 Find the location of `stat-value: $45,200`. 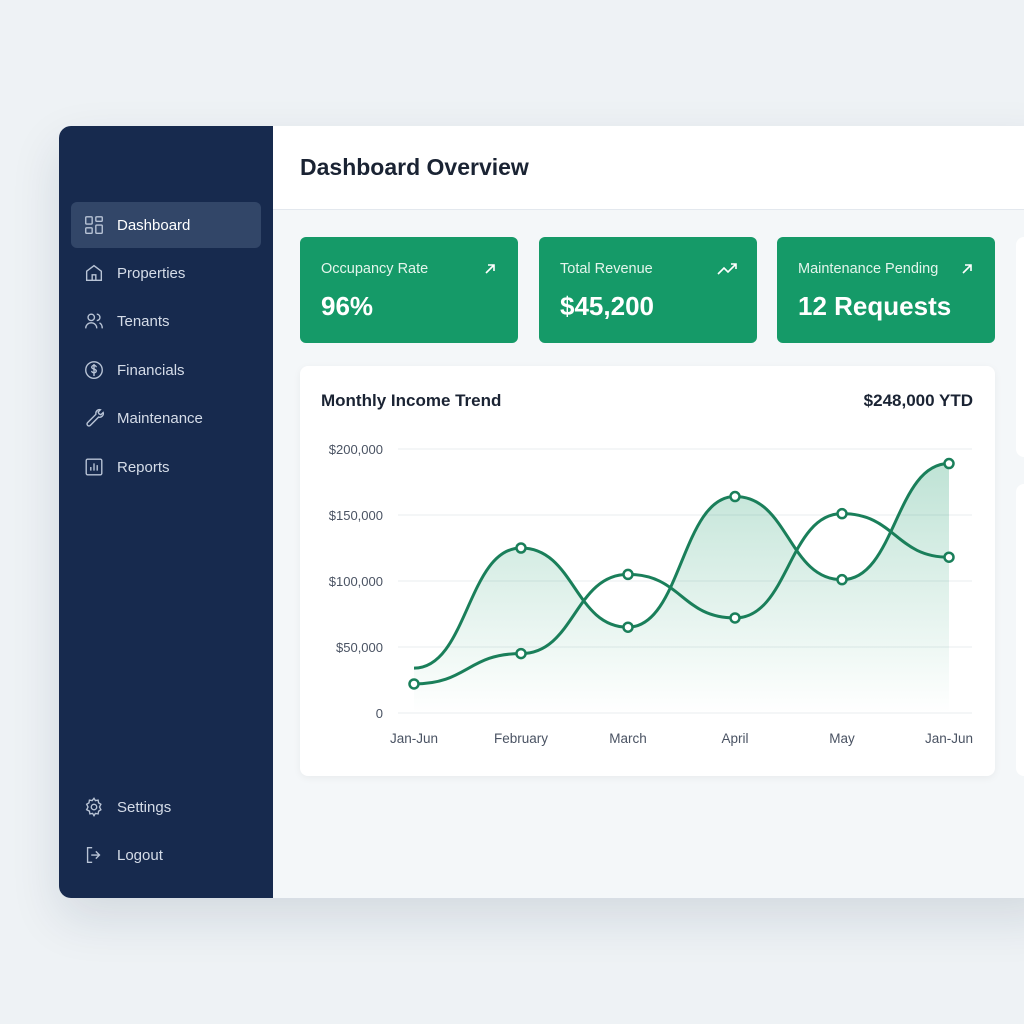

stat-value: $45,200 is located at coordinates (607, 306).